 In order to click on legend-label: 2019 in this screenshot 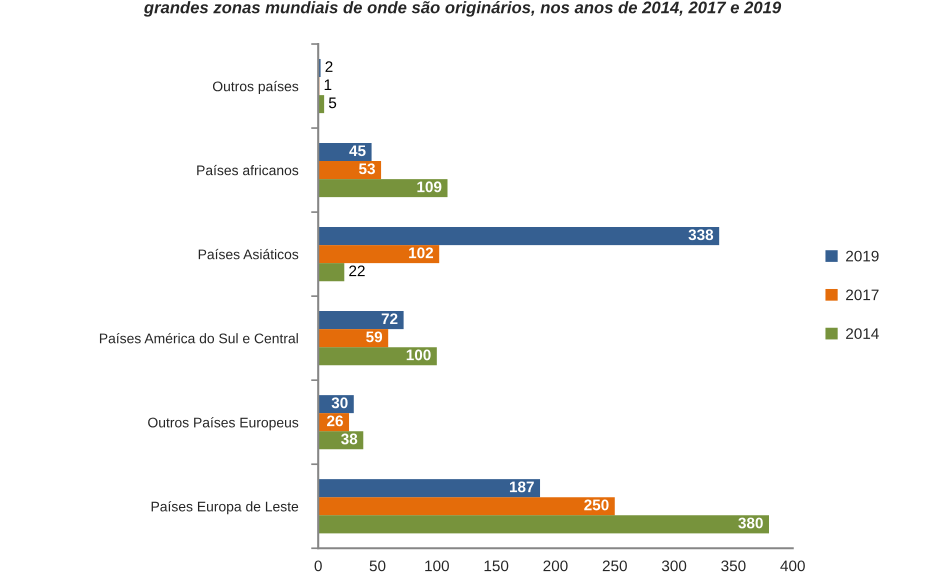, I will do `click(862, 256)`.